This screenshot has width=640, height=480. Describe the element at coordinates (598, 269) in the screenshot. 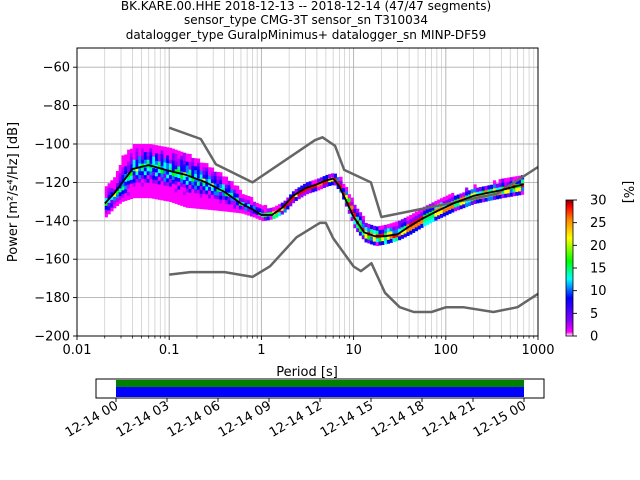

I see `colorbar-tick-label: 15` at that location.